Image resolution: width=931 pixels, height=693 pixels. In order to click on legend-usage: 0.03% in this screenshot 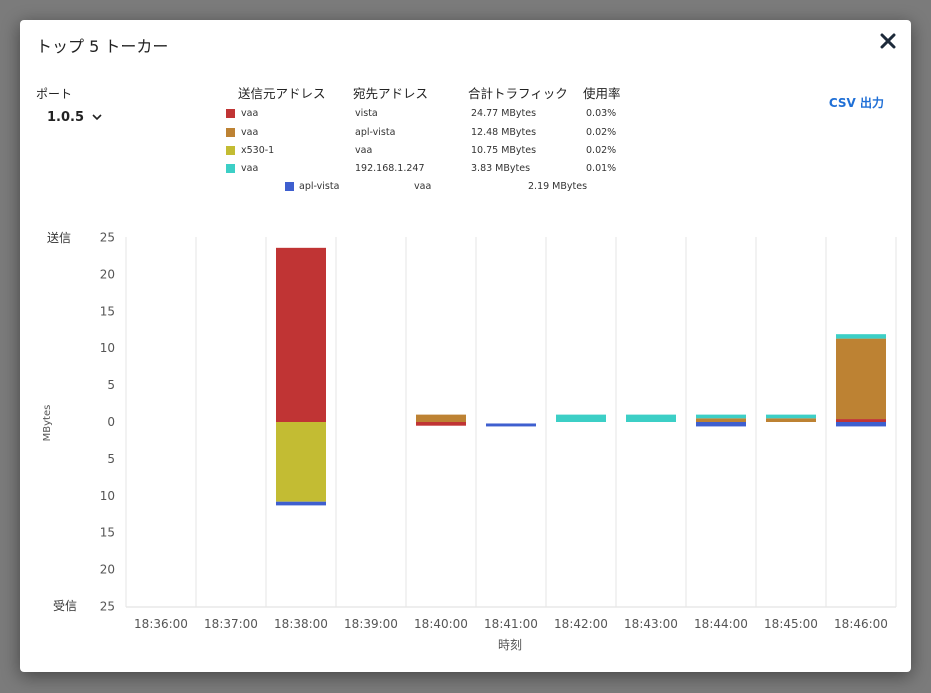, I will do `click(601, 113)`.